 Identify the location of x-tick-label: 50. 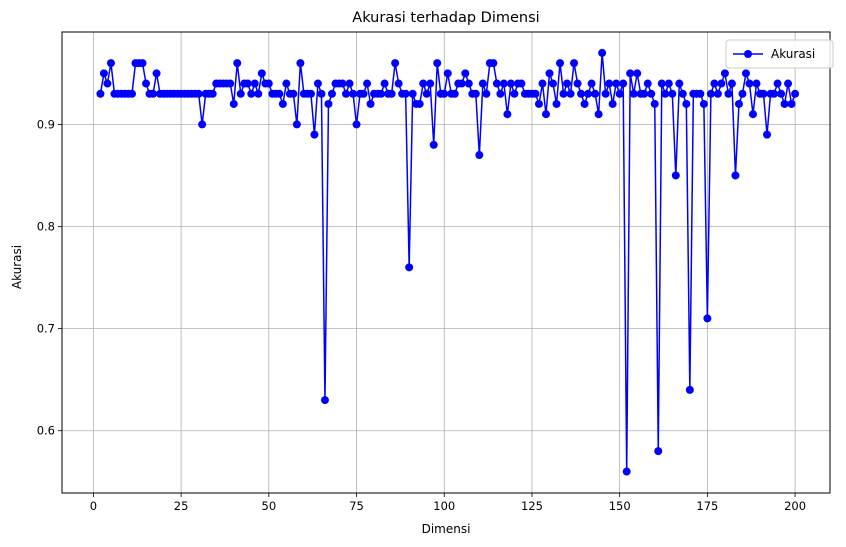
(269, 506).